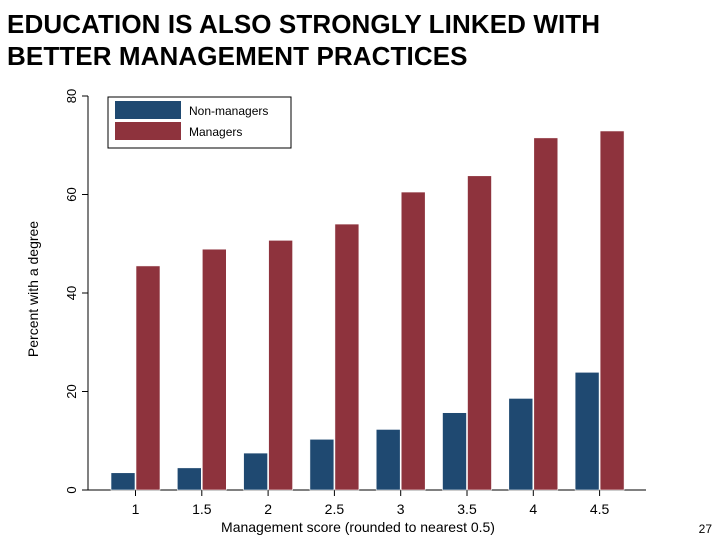 Image resolution: width=720 pixels, height=540 pixels. What do you see at coordinates (148, 131) in the screenshot?
I see `legend-swatch-managers` at bounding box center [148, 131].